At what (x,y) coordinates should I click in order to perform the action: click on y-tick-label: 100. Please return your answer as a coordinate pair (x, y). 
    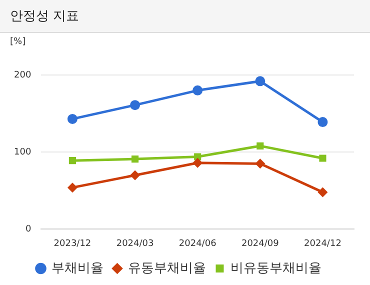
    Looking at the image, I should click on (23, 152).